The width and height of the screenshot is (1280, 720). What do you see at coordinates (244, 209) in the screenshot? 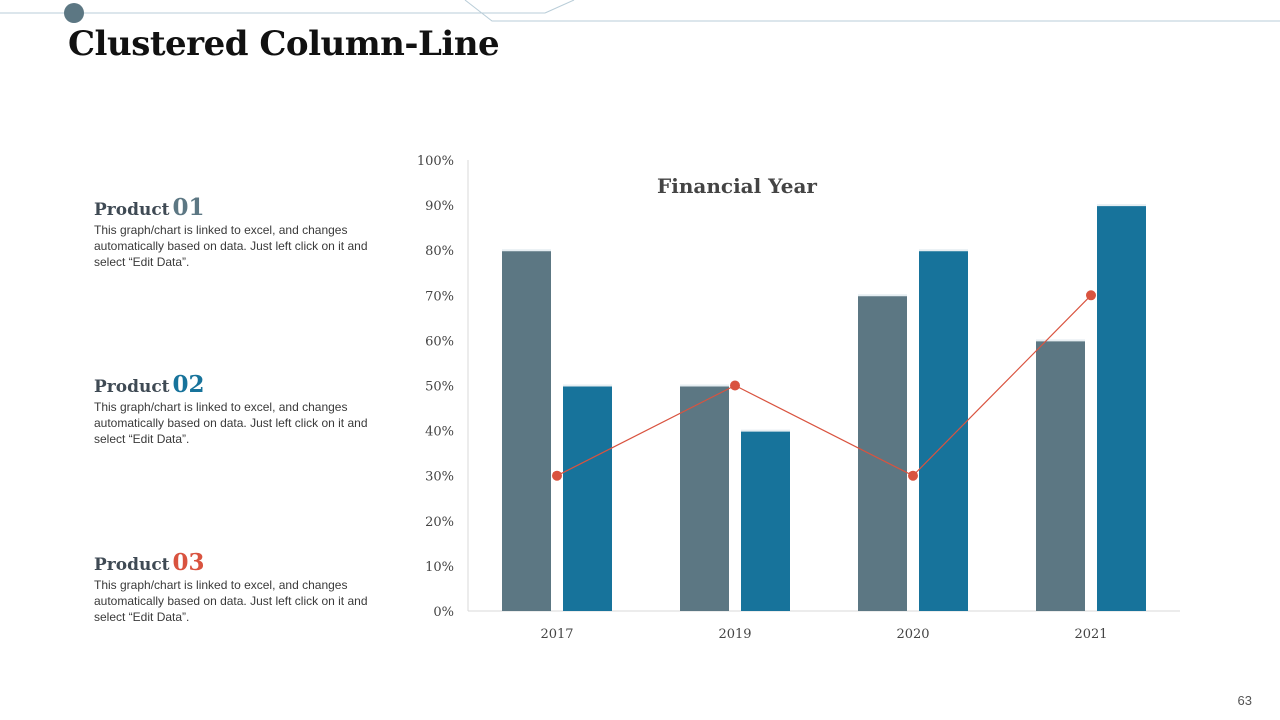
I see `product-1-heading: Product 01` at bounding box center [244, 209].